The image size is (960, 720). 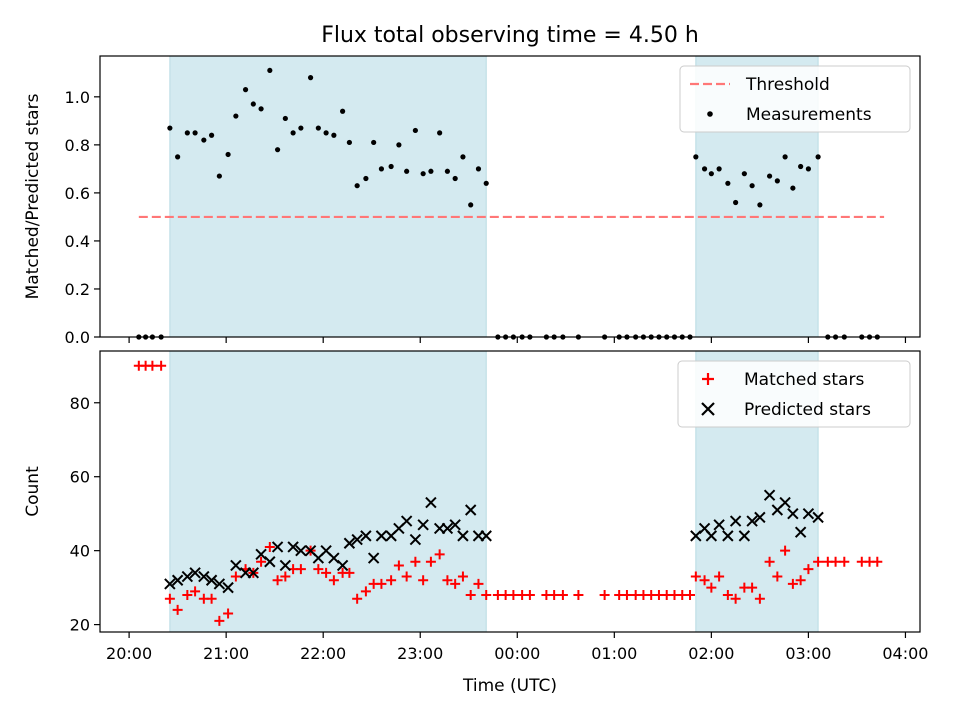 I want to click on legend-box, so click(x=795, y=99).